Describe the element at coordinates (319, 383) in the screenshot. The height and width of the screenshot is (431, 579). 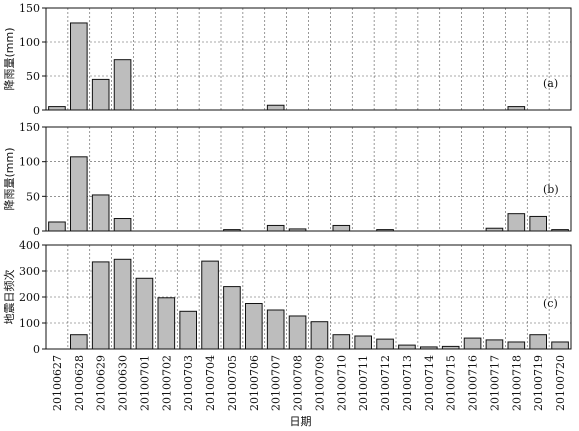
I see `x-tick-label: 20100709` at that location.